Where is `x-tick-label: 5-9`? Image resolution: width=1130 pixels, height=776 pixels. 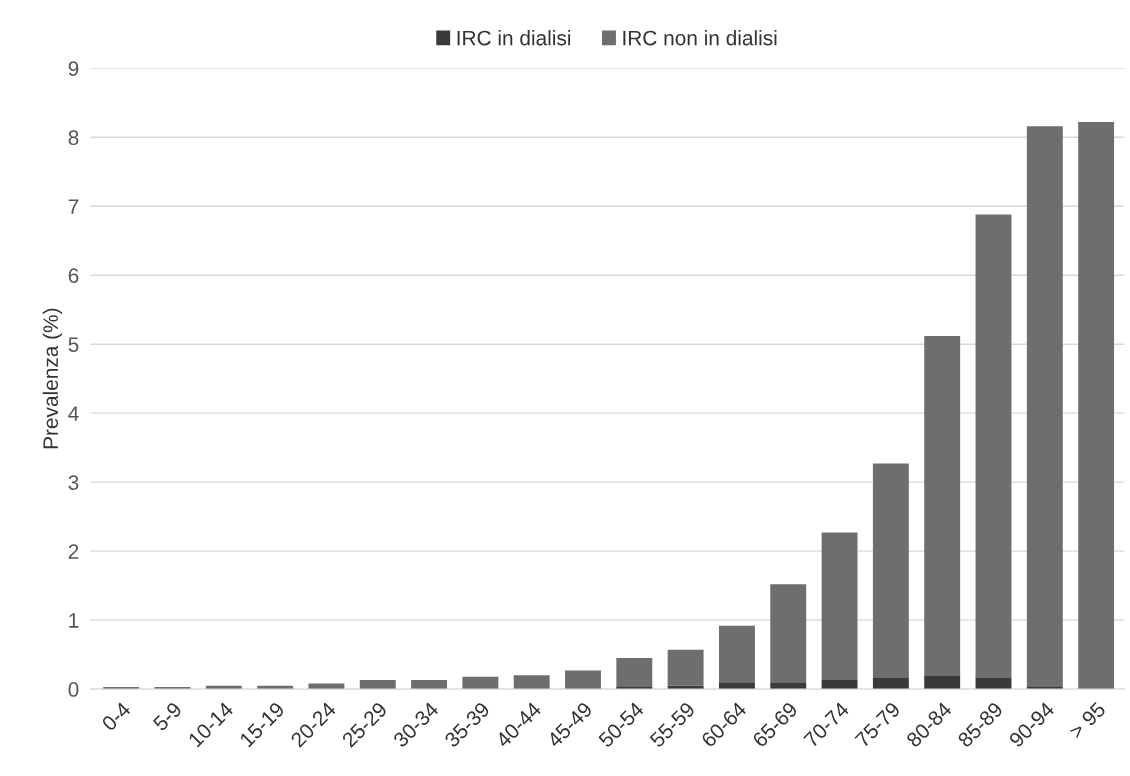
x-tick-label: 5-9 is located at coordinates (167, 716).